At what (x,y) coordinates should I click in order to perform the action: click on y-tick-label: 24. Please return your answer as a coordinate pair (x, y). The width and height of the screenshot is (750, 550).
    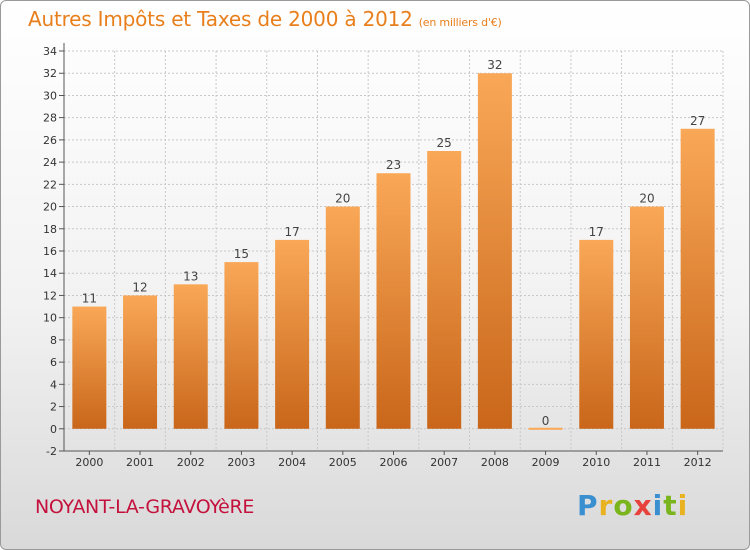
    Looking at the image, I should click on (50, 162).